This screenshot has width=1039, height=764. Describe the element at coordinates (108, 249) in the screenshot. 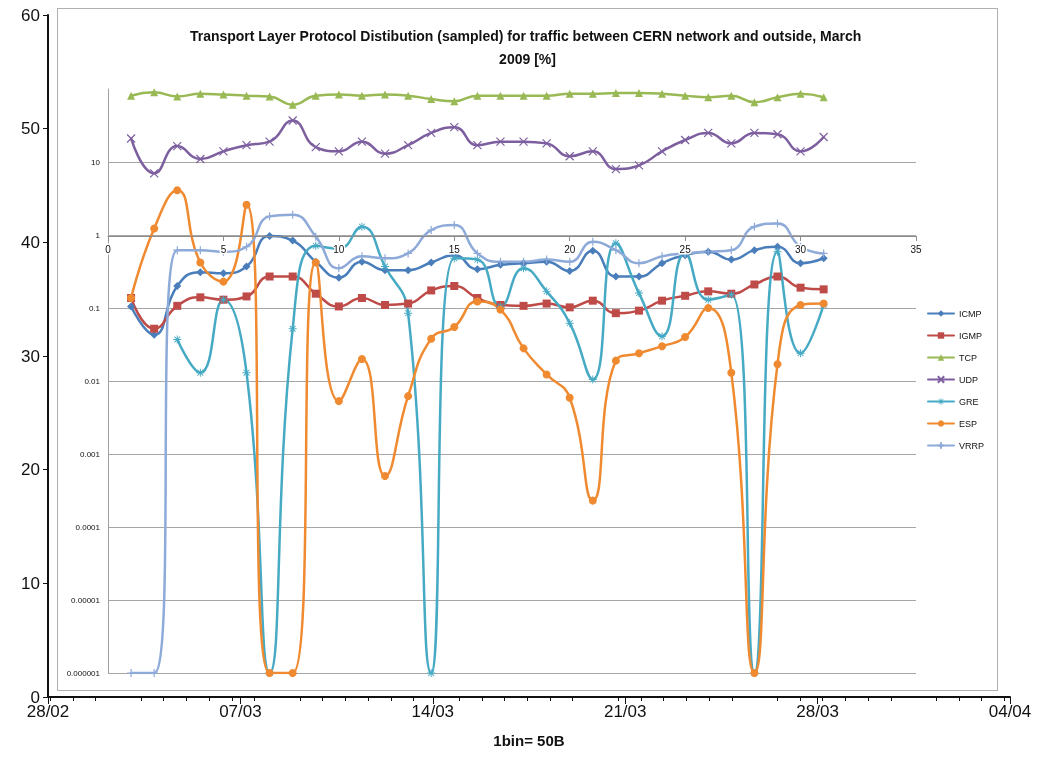

I see `x-tick-label: 0` at that location.